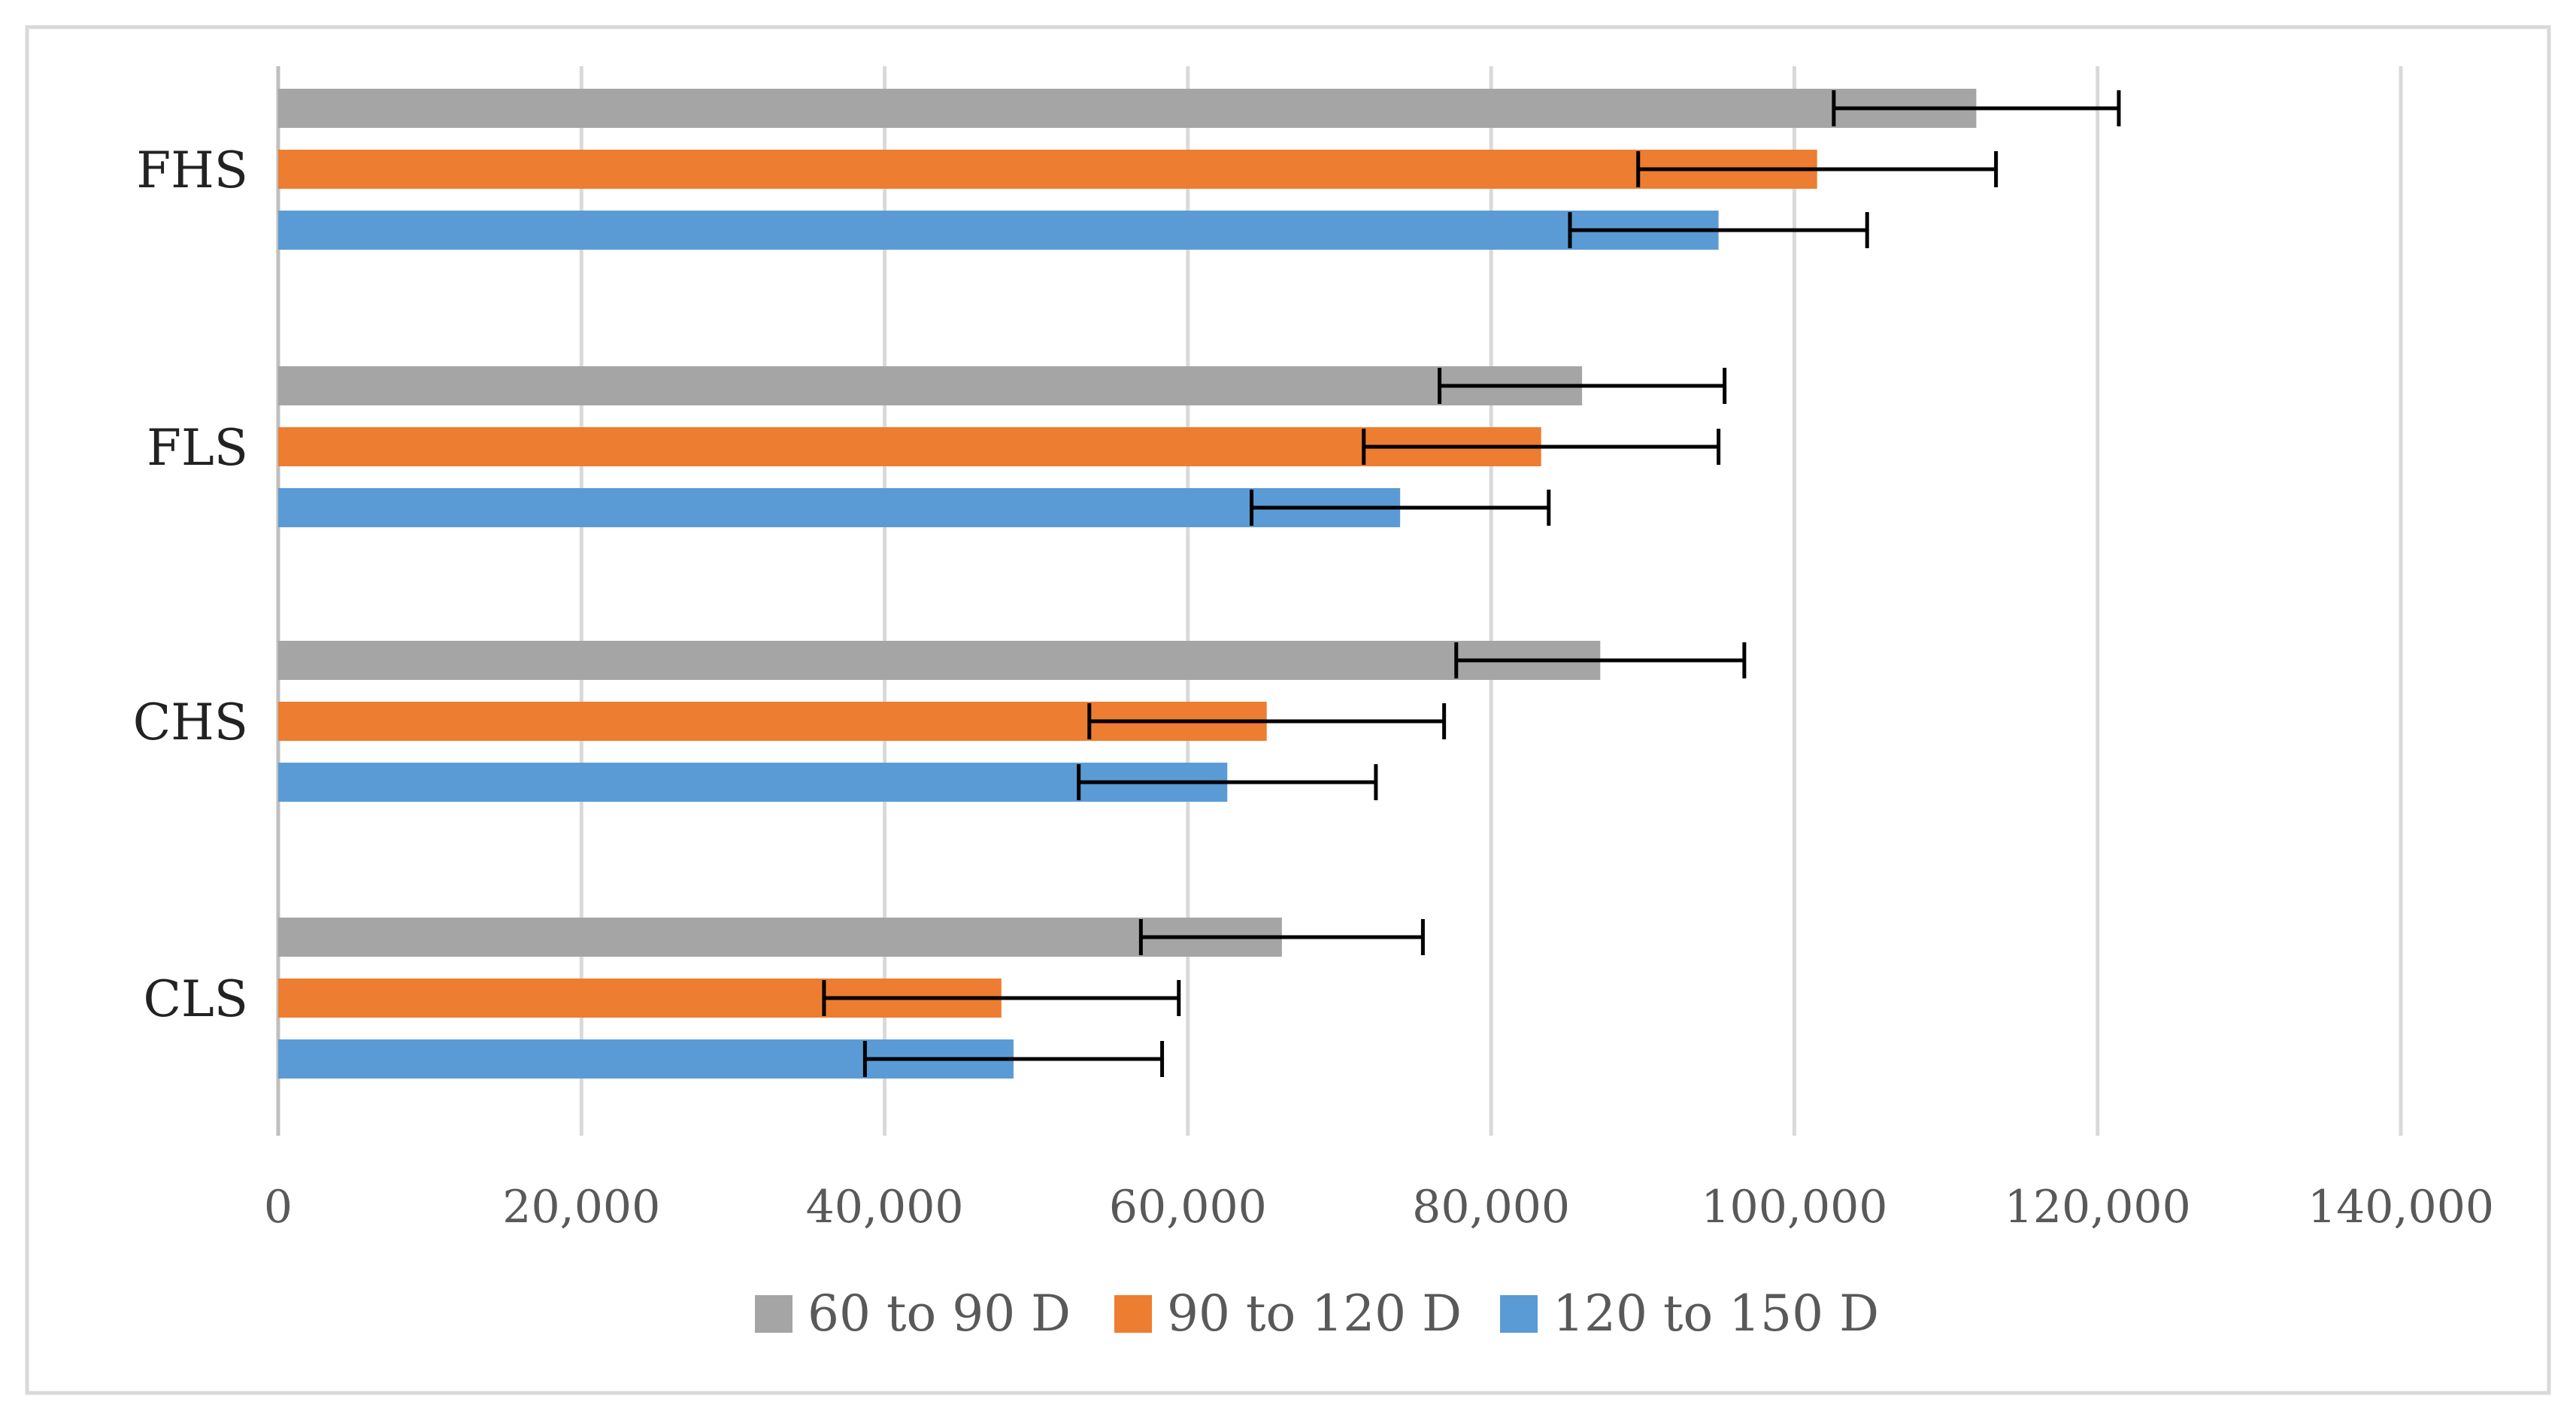 This screenshot has height=1420, width=2576. Describe the element at coordinates (190, 584) in the screenshot. I see `category-labels: FHS FLS CHS CLS` at that location.